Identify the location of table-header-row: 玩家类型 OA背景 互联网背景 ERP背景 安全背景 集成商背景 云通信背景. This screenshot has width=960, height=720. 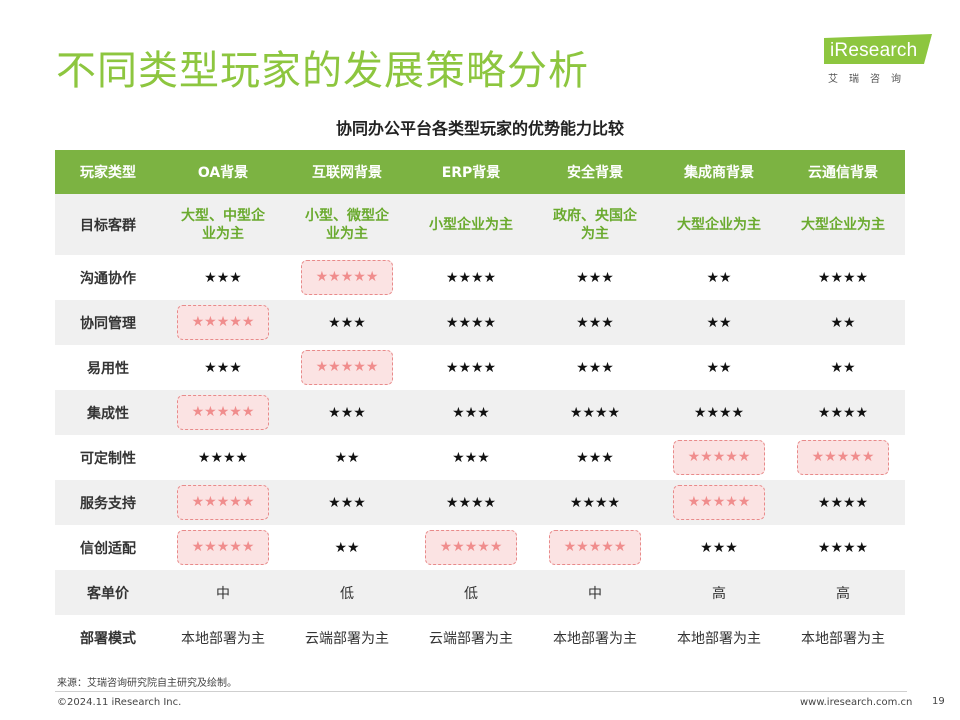
(480, 172).